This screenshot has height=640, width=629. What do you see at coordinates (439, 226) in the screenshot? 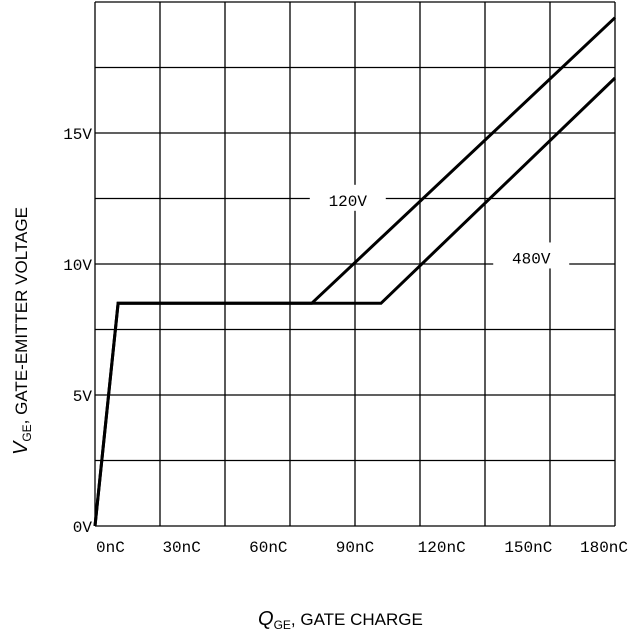
I see `series-labels: 120V 480V` at bounding box center [439, 226].